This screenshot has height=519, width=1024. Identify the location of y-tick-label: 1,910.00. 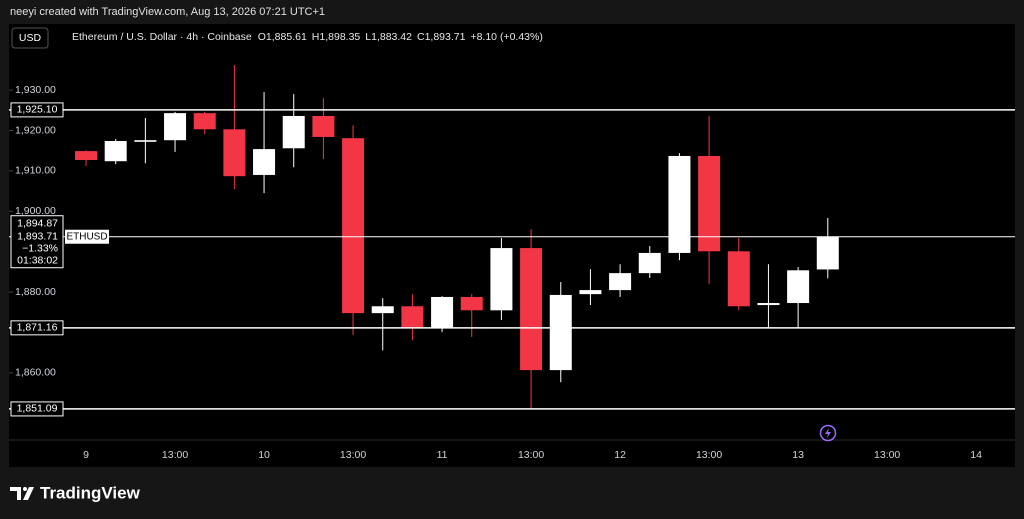
(35, 171).